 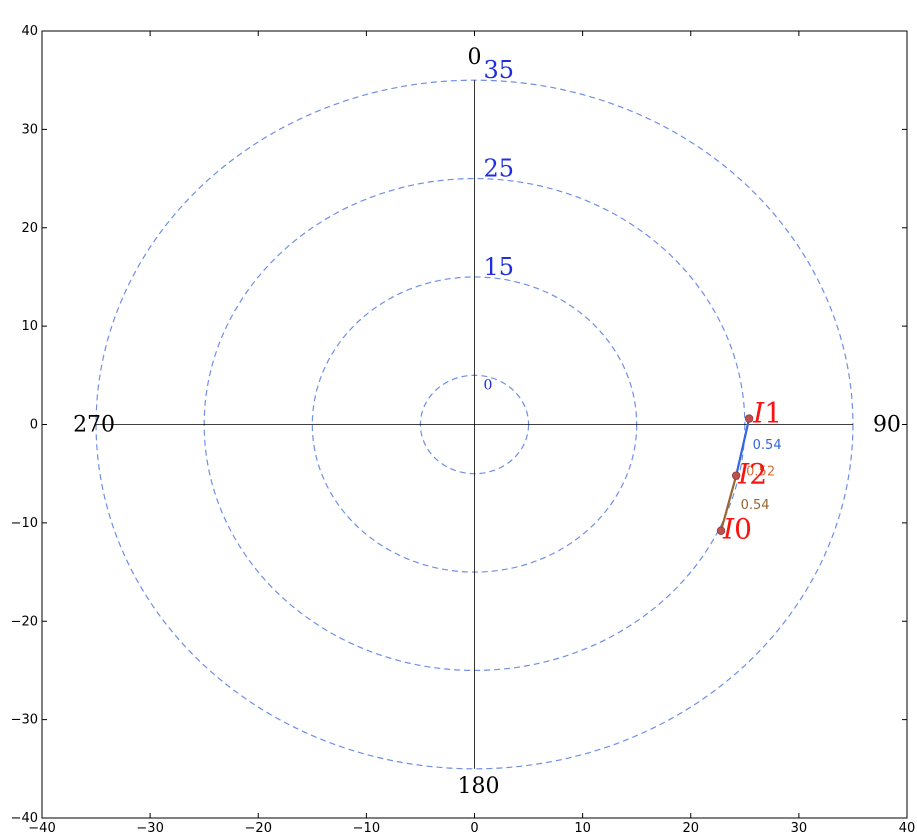 I want to click on point-group, so click(x=735, y=474).